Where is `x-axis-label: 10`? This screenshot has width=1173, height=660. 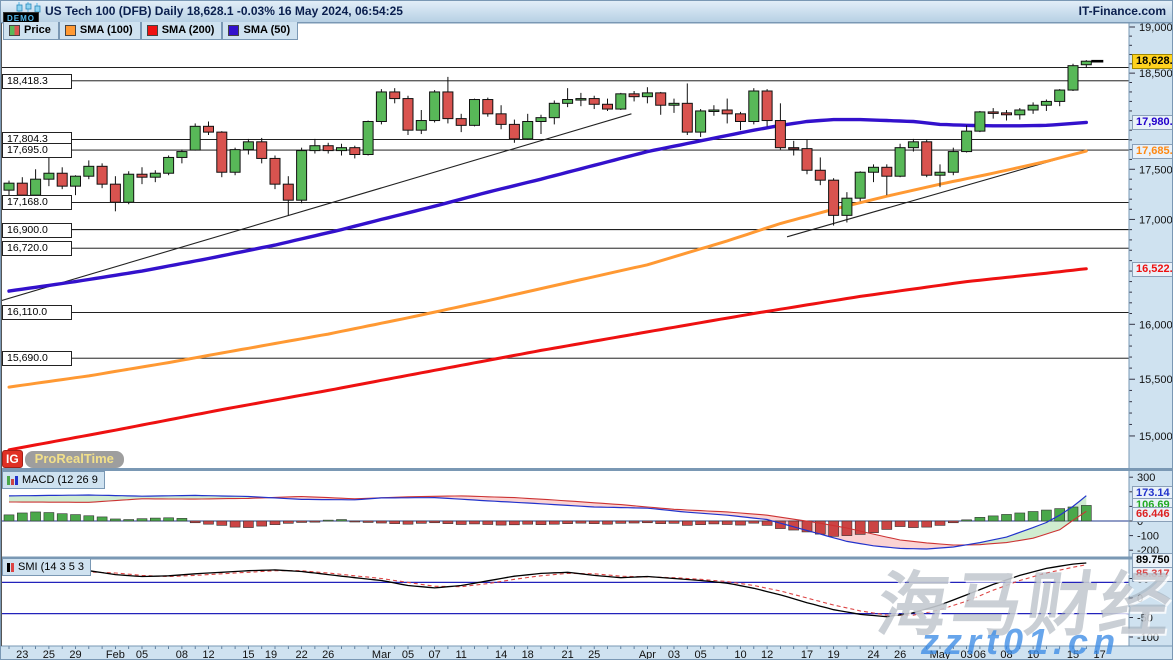
x-axis-label: 10 is located at coordinates (1033, 654).